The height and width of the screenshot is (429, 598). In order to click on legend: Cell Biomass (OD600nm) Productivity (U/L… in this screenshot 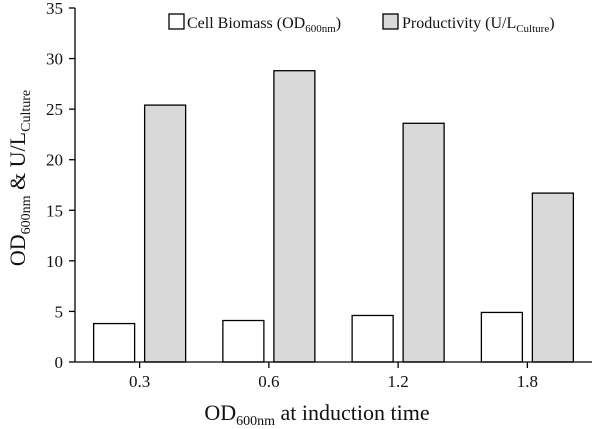, I will do `click(361, 24)`.